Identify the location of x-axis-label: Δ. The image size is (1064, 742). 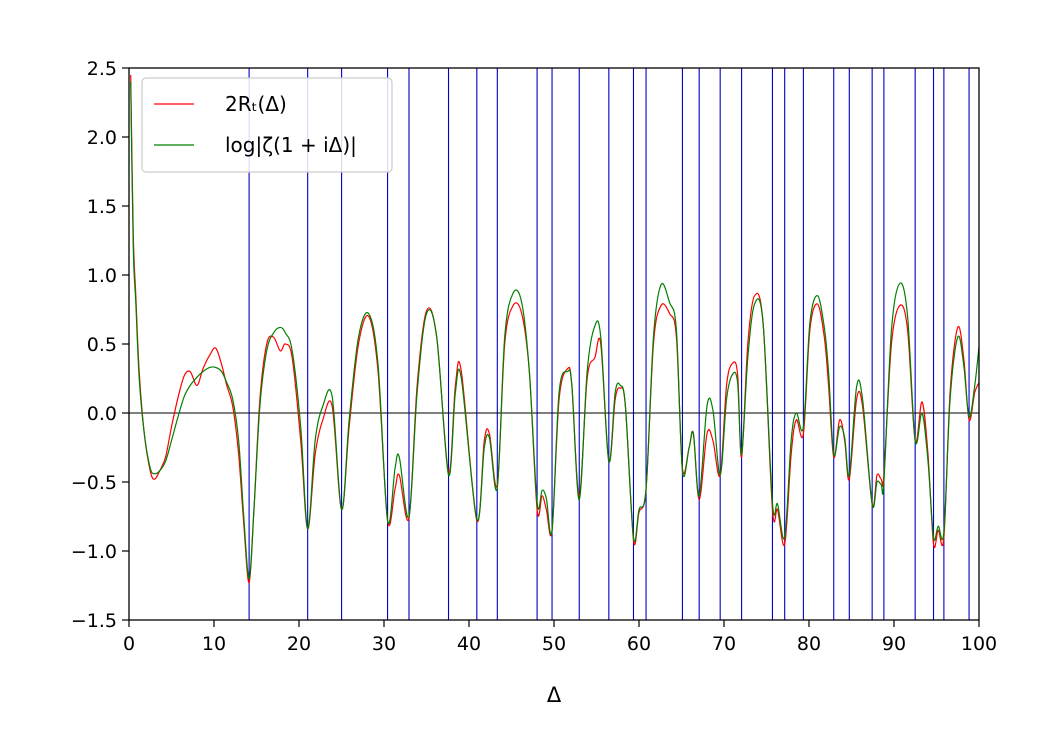
(554, 695).